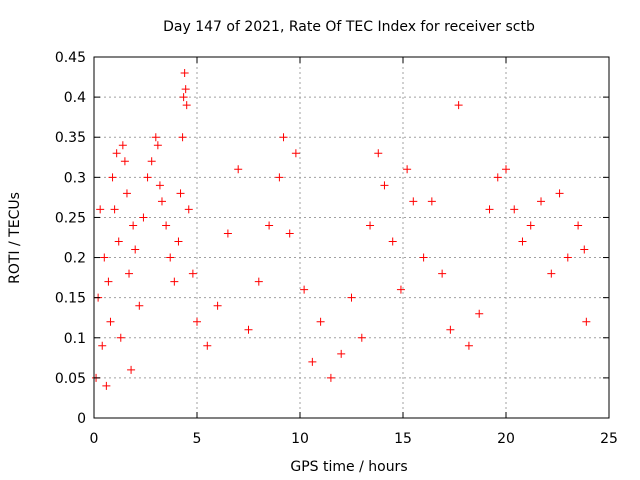  What do you see at coordinates (94, 439) in the screenshot?
I see `x-tick-label: 0` at bounding box center [94, 439].